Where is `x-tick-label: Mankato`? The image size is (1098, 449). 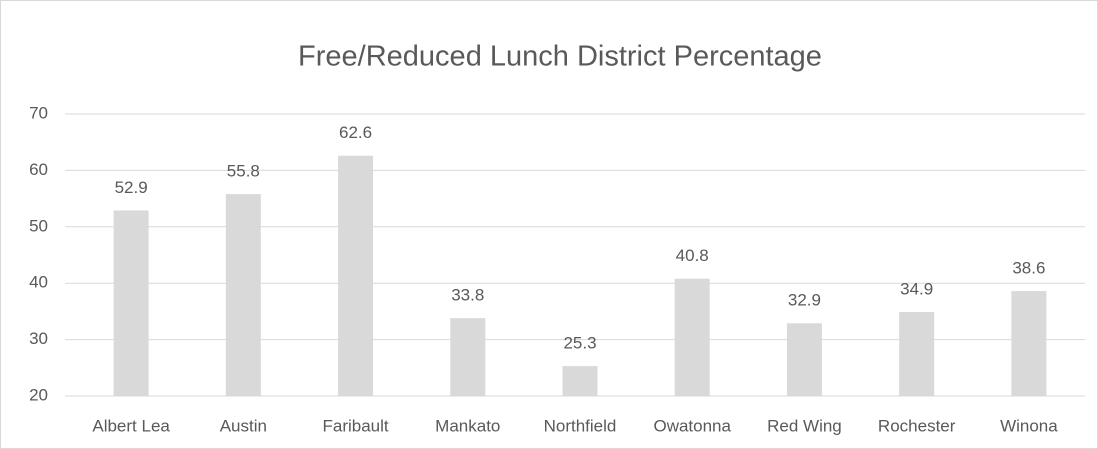 x-tick-label: Mankato is located at coordinates (467, 425).